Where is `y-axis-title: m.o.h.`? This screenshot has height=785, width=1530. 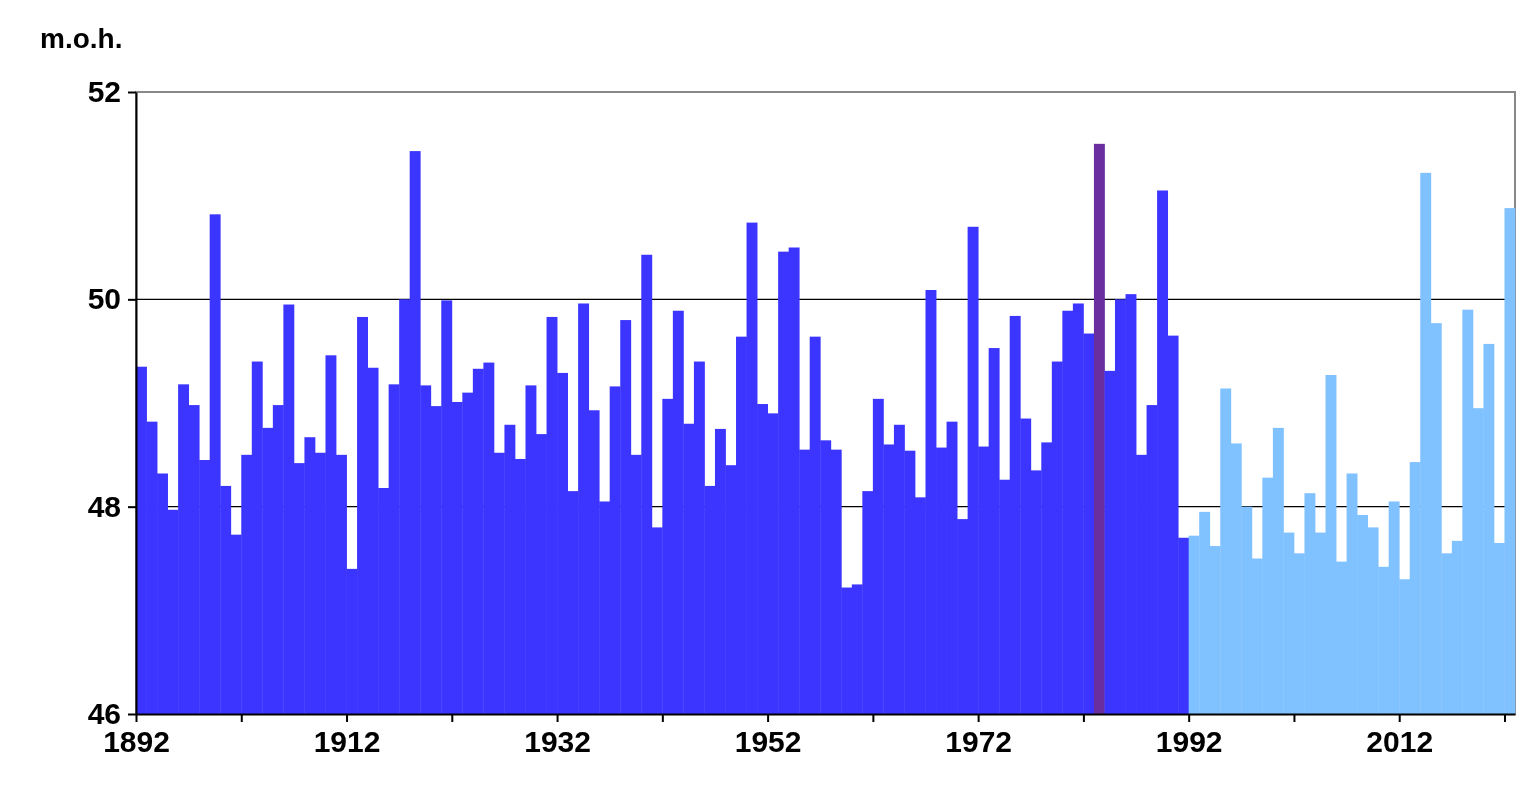
y-axis-title: m.o.h. is located at coordinates (81, 38).